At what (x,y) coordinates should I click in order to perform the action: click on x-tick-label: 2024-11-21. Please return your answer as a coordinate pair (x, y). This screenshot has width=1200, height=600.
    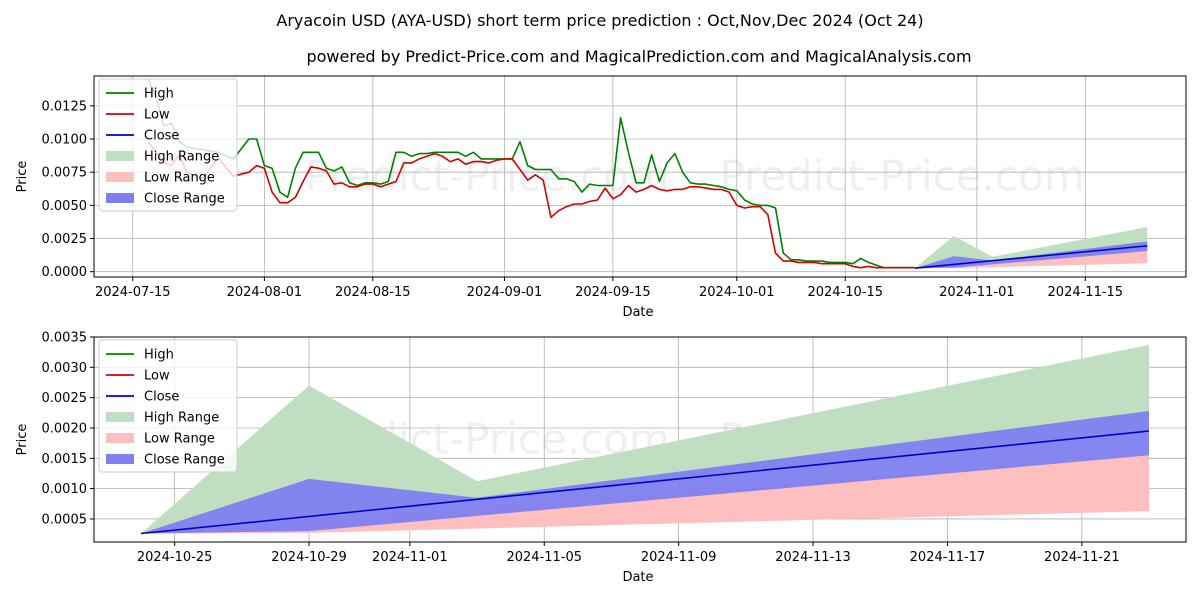
    Looking at the image, I should click on (1082, 557).